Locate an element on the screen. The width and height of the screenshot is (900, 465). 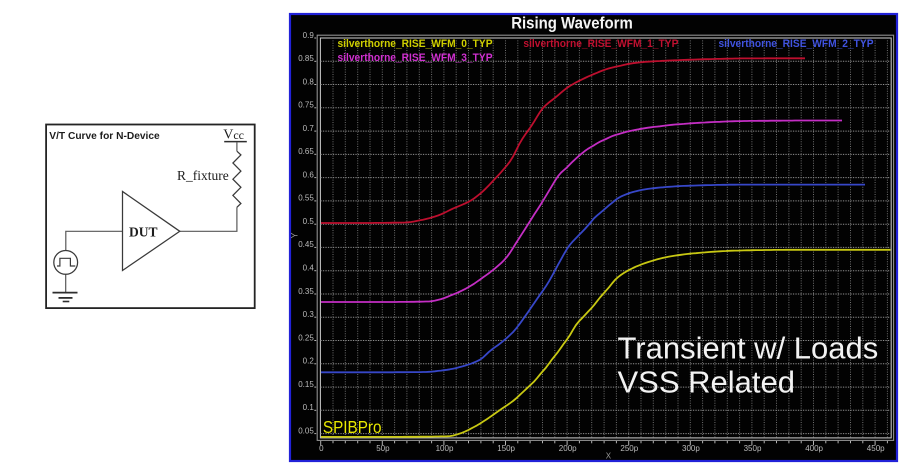
svg-text: 0.35 is located at coordinates (306, 291).